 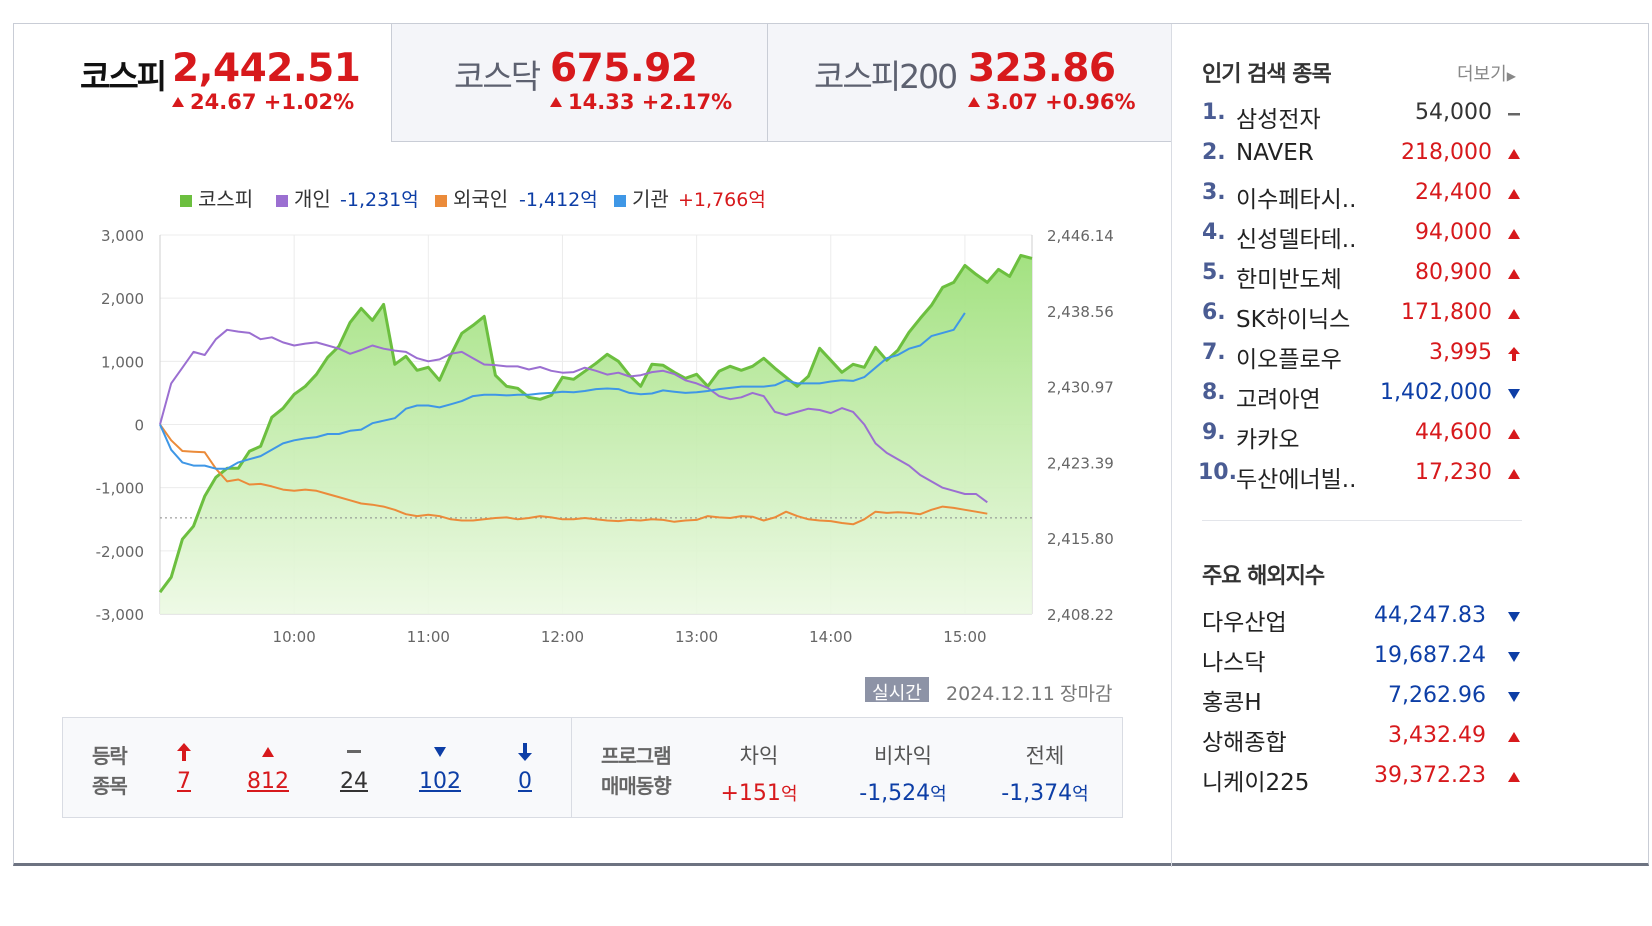 I want to click on upper-limit-arrow-icon, so click(x=184, y=752).